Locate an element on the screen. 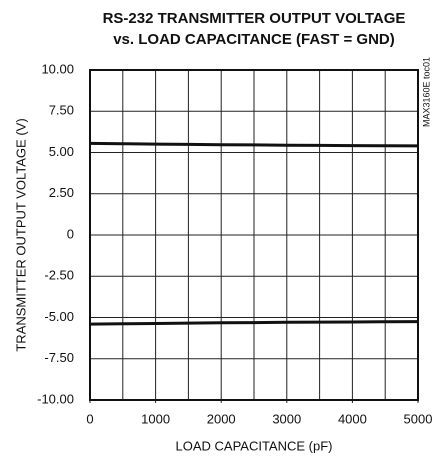 This screenshot has width=434, height=459. x-tick-label: 0 is located at coordinates (89, 418).